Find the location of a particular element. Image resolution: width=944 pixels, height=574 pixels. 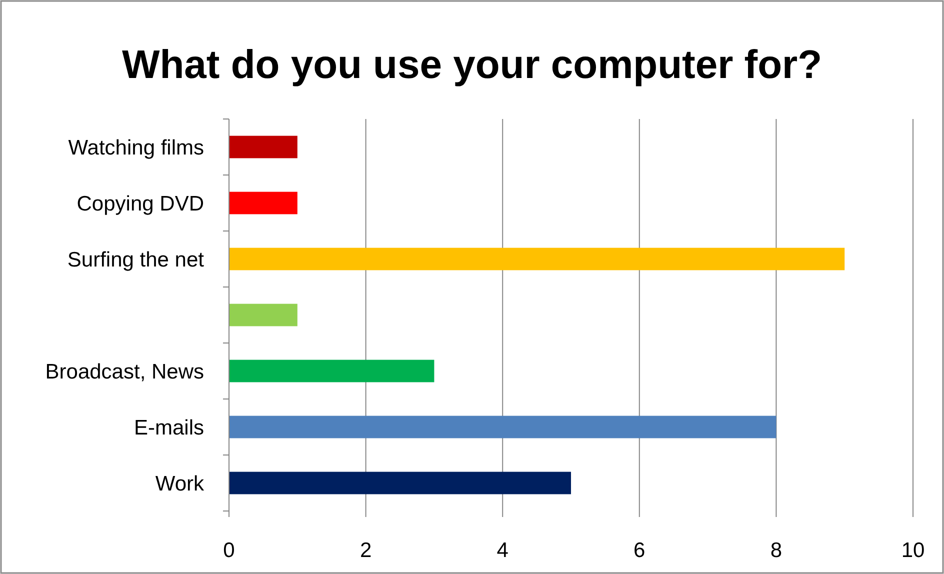

x-tick-label: 2 is located at coordinates (366, 550).